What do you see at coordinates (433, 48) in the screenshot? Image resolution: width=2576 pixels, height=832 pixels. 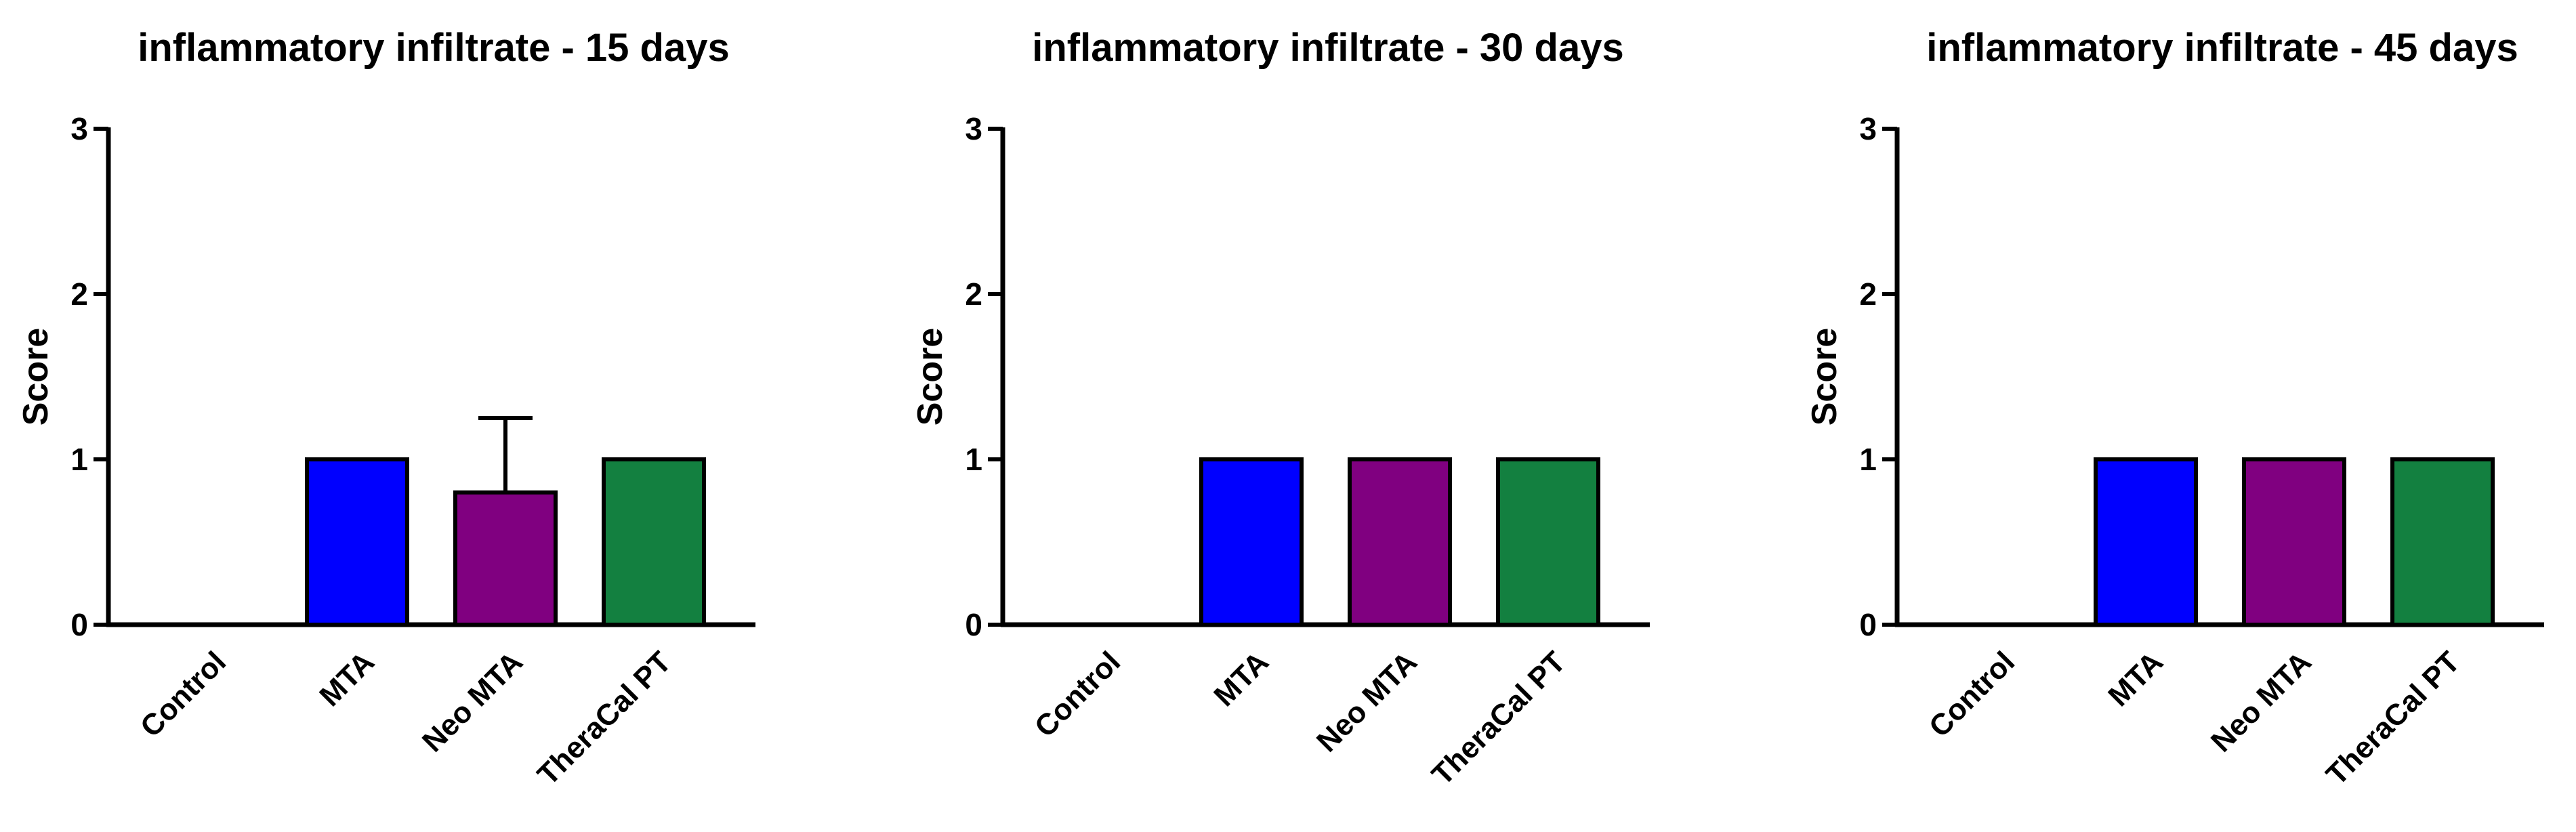 I see `chart-title: inflammatory infiltrate - 15 days` at bounding box center [433, 48].